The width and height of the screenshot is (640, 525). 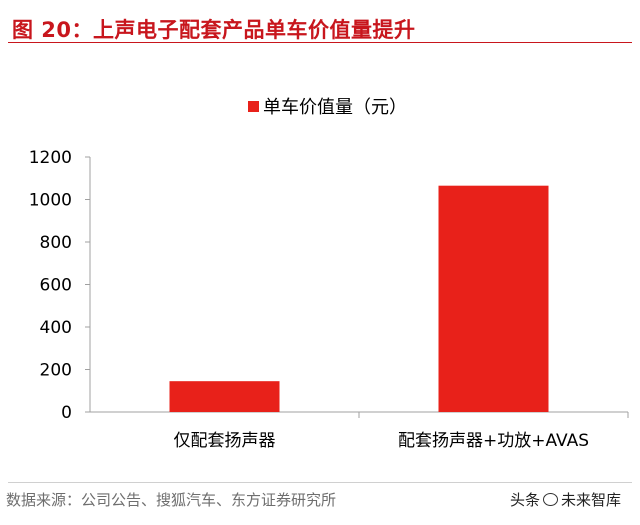 What do you see at coordinates (50, 158) in the screenshot?
I see `y-tick-label: 1200` at bounding box center [50, 158].